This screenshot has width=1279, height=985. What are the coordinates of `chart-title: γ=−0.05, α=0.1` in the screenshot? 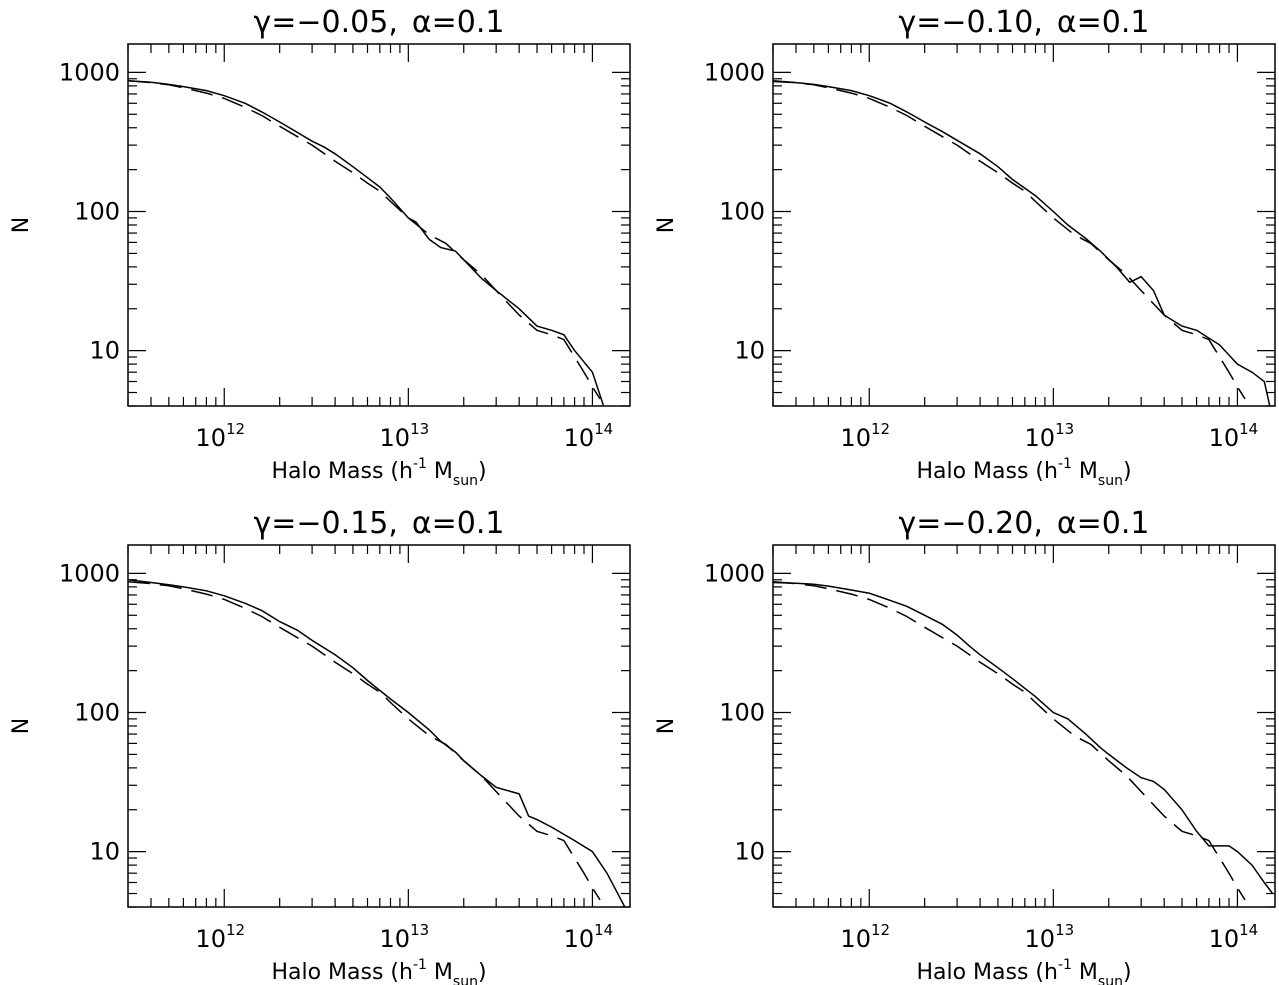 It's located at (379, 22).